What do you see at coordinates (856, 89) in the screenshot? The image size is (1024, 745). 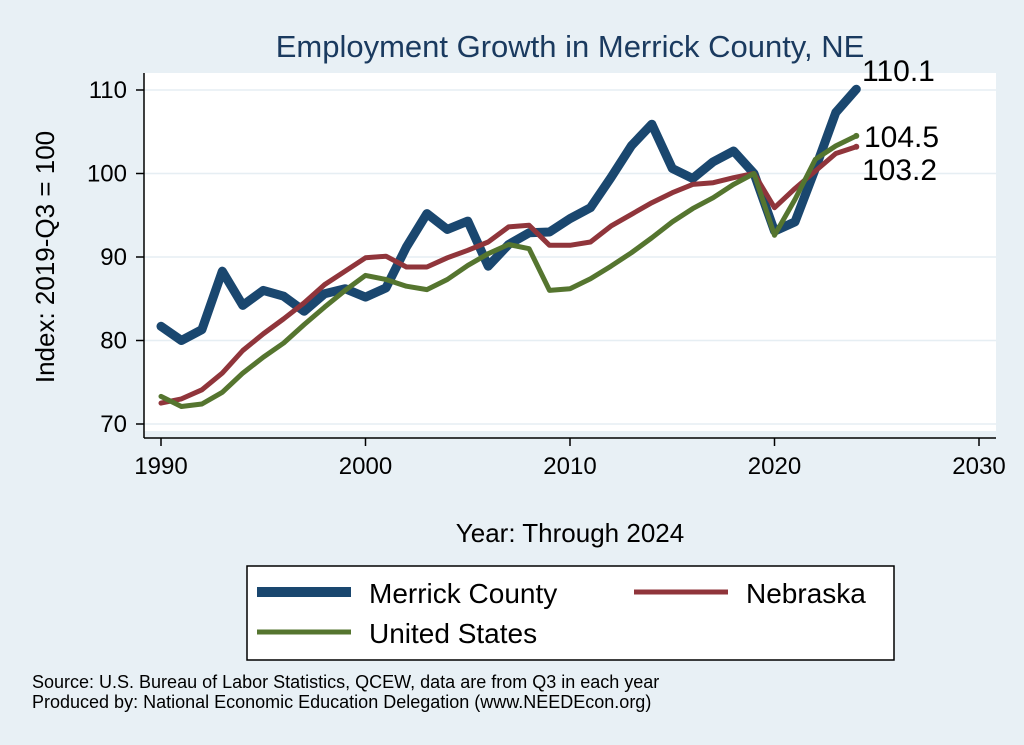 I see `end-point-merrick-county` at bounding box center [856, 89].